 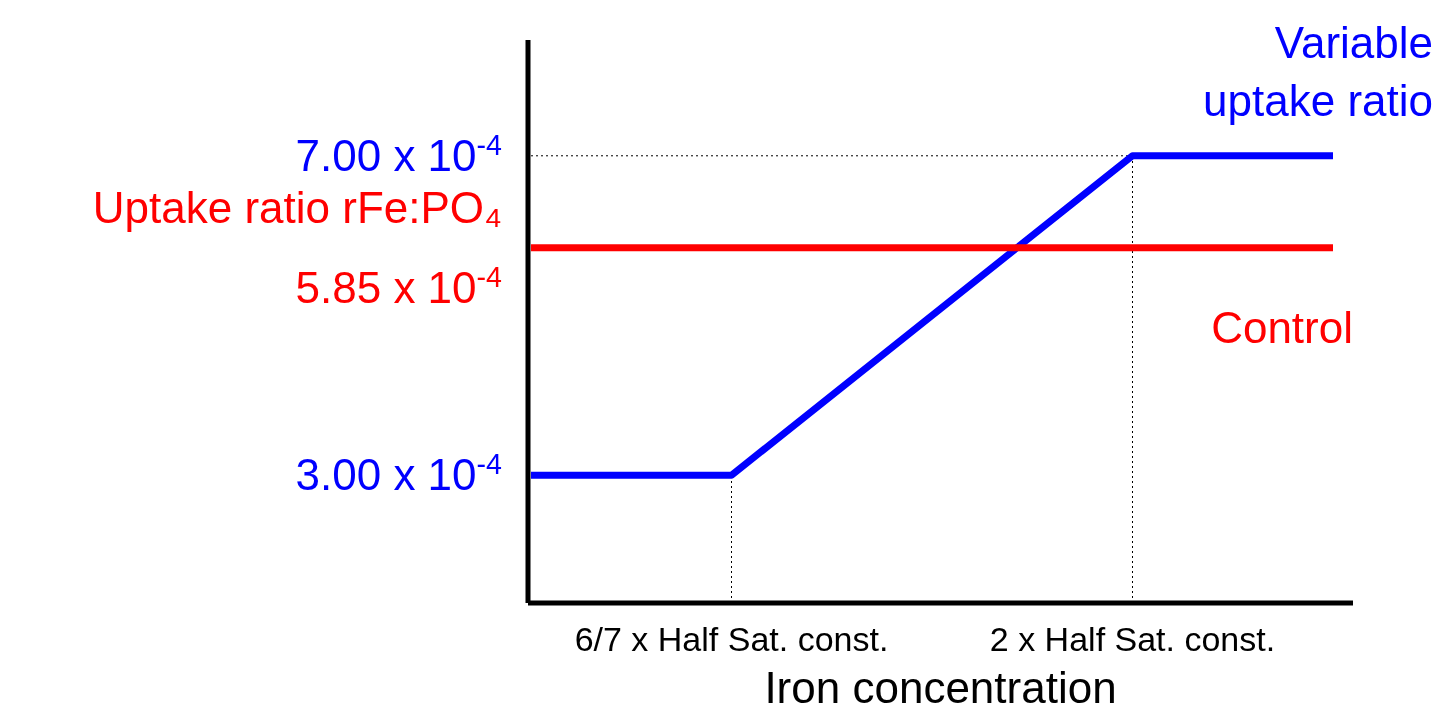 What do you see at coordinates (399, 474) in the screenshot?
I see `y-tick-label: 3.00 x 10$^{-4}$` at bounding box center [399, 474].